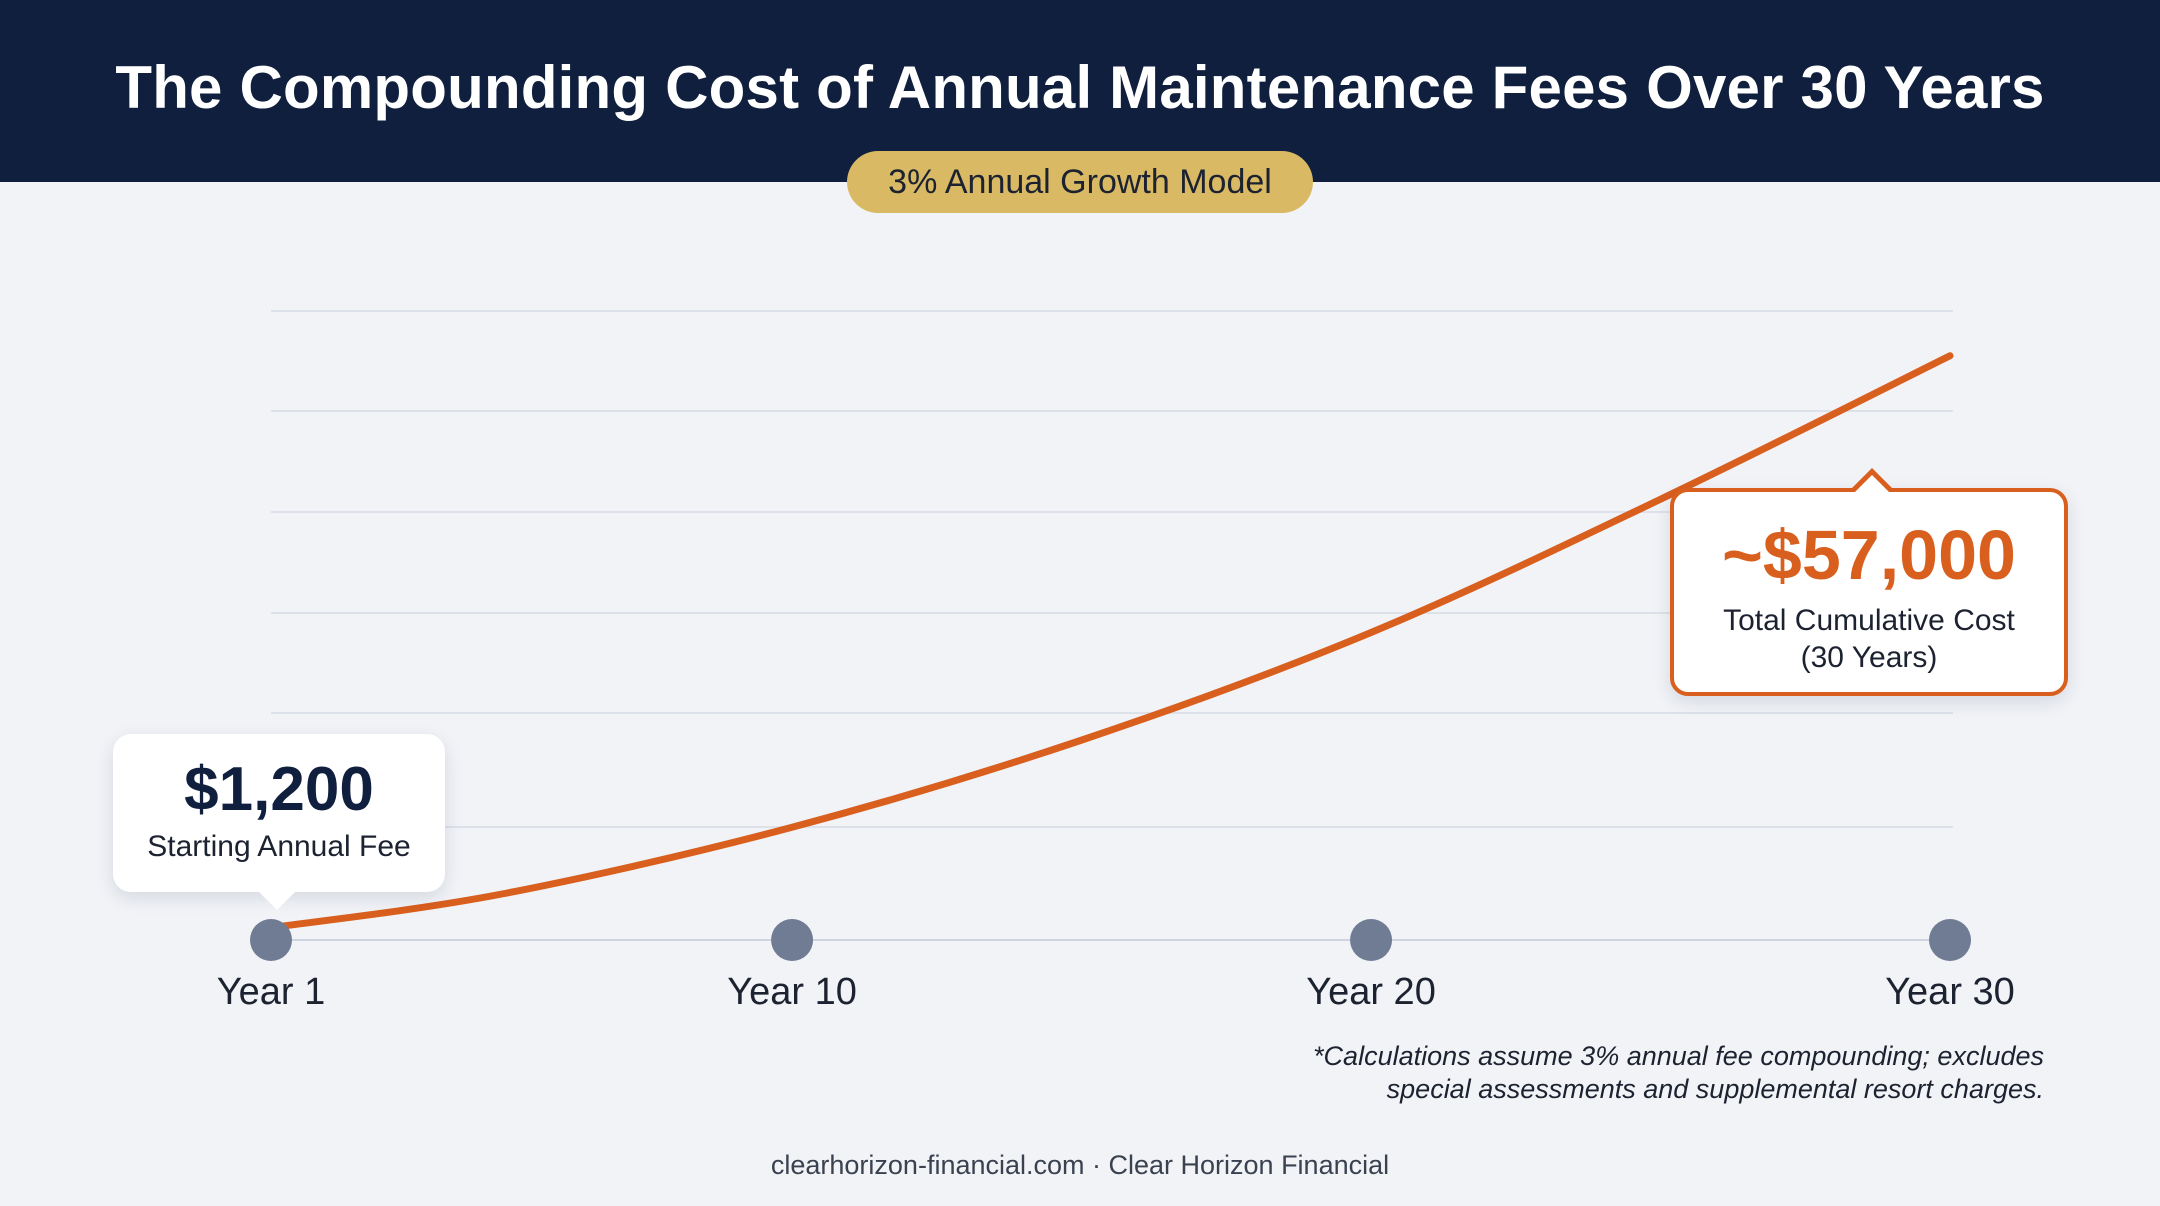 This screenshot has height=1206, width=2160. What do you see at coordinates (1869, 555) in the screenshot?
I see `total-cost-value: ~$57,000` at bounding box center [1869, 555].